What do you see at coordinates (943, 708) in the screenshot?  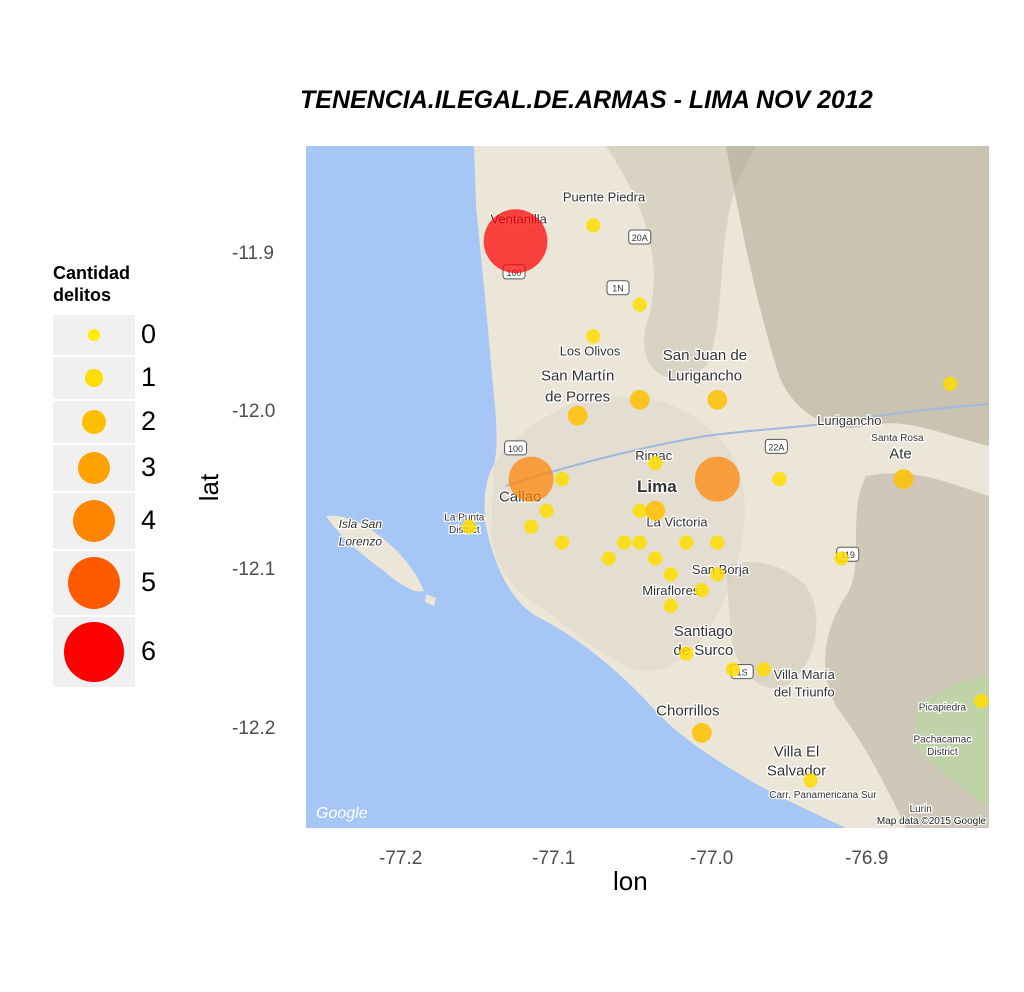 I see `map-place-label: Picapiedra` at bounding box center [943, 708].